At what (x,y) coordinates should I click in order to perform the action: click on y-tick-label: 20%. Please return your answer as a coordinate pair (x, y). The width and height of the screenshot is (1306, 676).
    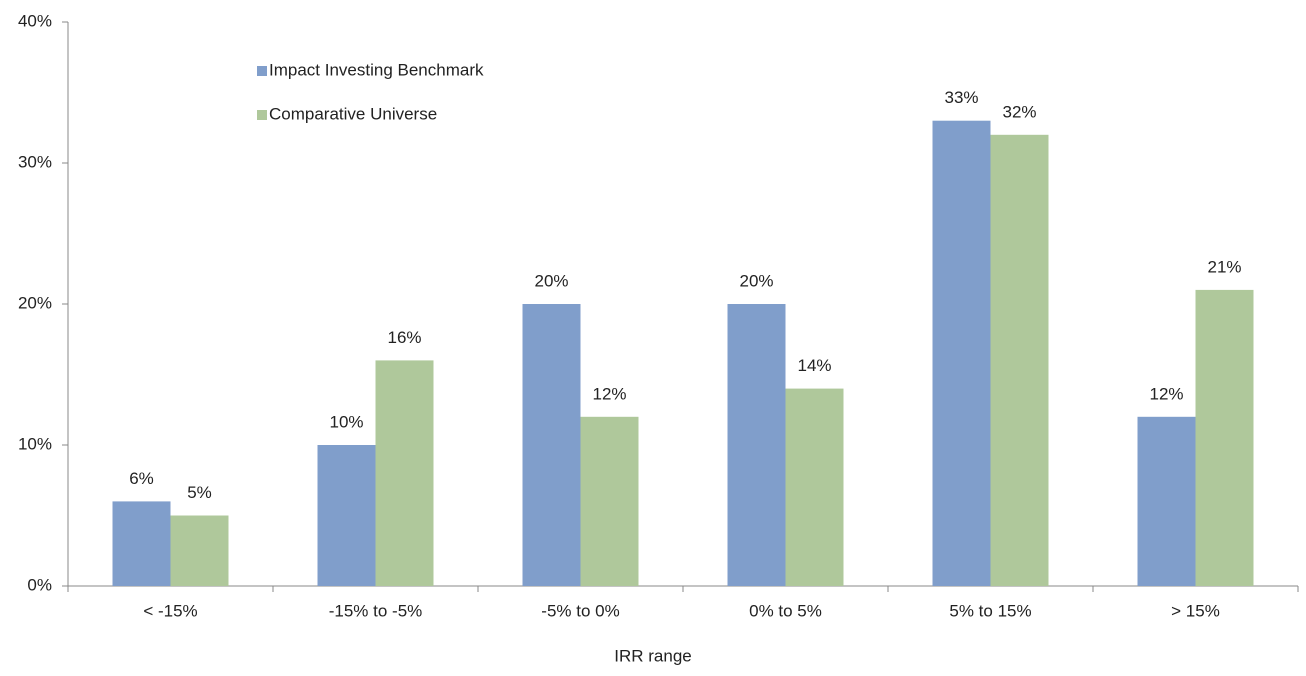
    Looking at the image, I should click on (35, 302).